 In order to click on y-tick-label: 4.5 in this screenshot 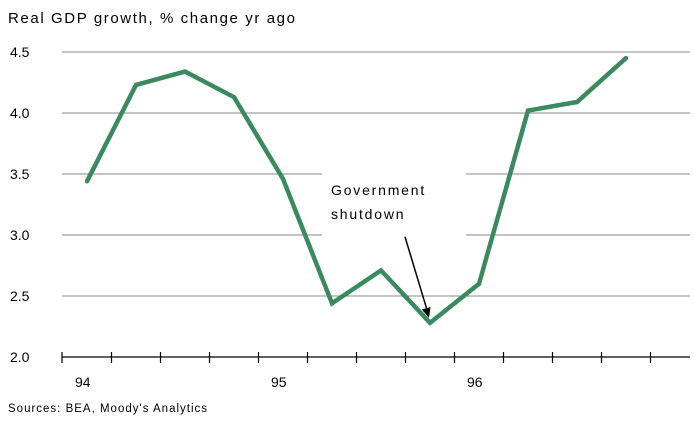, I will do `click(20, 52)`.